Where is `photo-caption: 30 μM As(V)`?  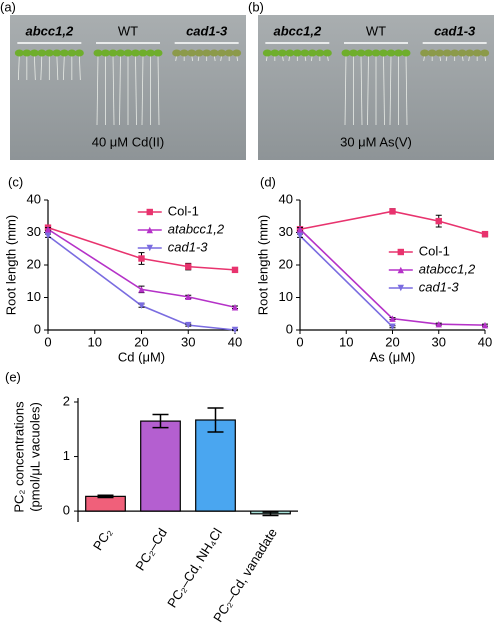
photo-caption: 30 μM As(V) is located at coordinates (376, 141).